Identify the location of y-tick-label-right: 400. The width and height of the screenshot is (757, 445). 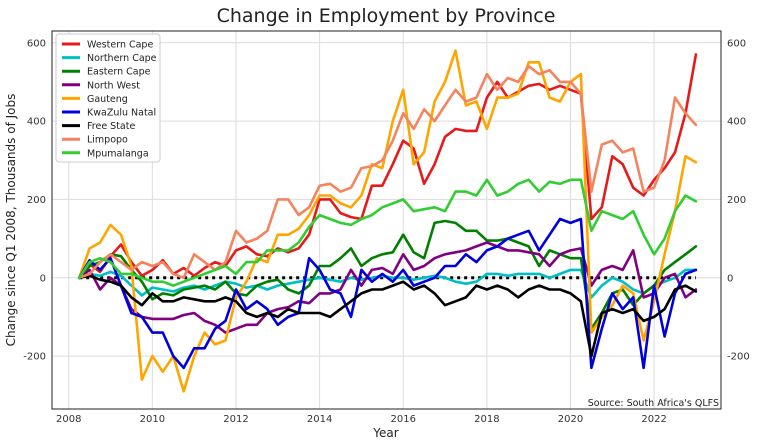
(736, 122).